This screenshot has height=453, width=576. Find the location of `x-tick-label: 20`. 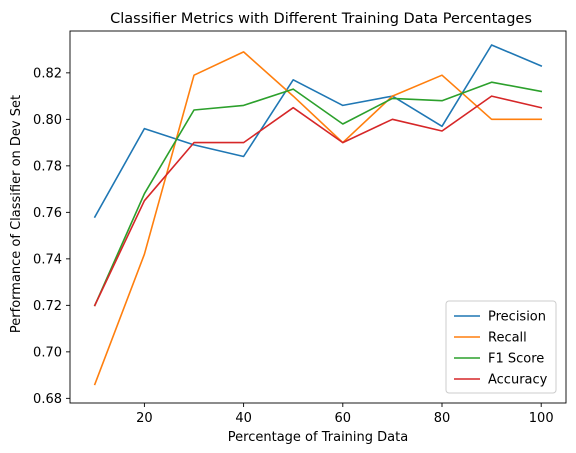

x-tick-label: 20 is located at coordinates (144, 418).